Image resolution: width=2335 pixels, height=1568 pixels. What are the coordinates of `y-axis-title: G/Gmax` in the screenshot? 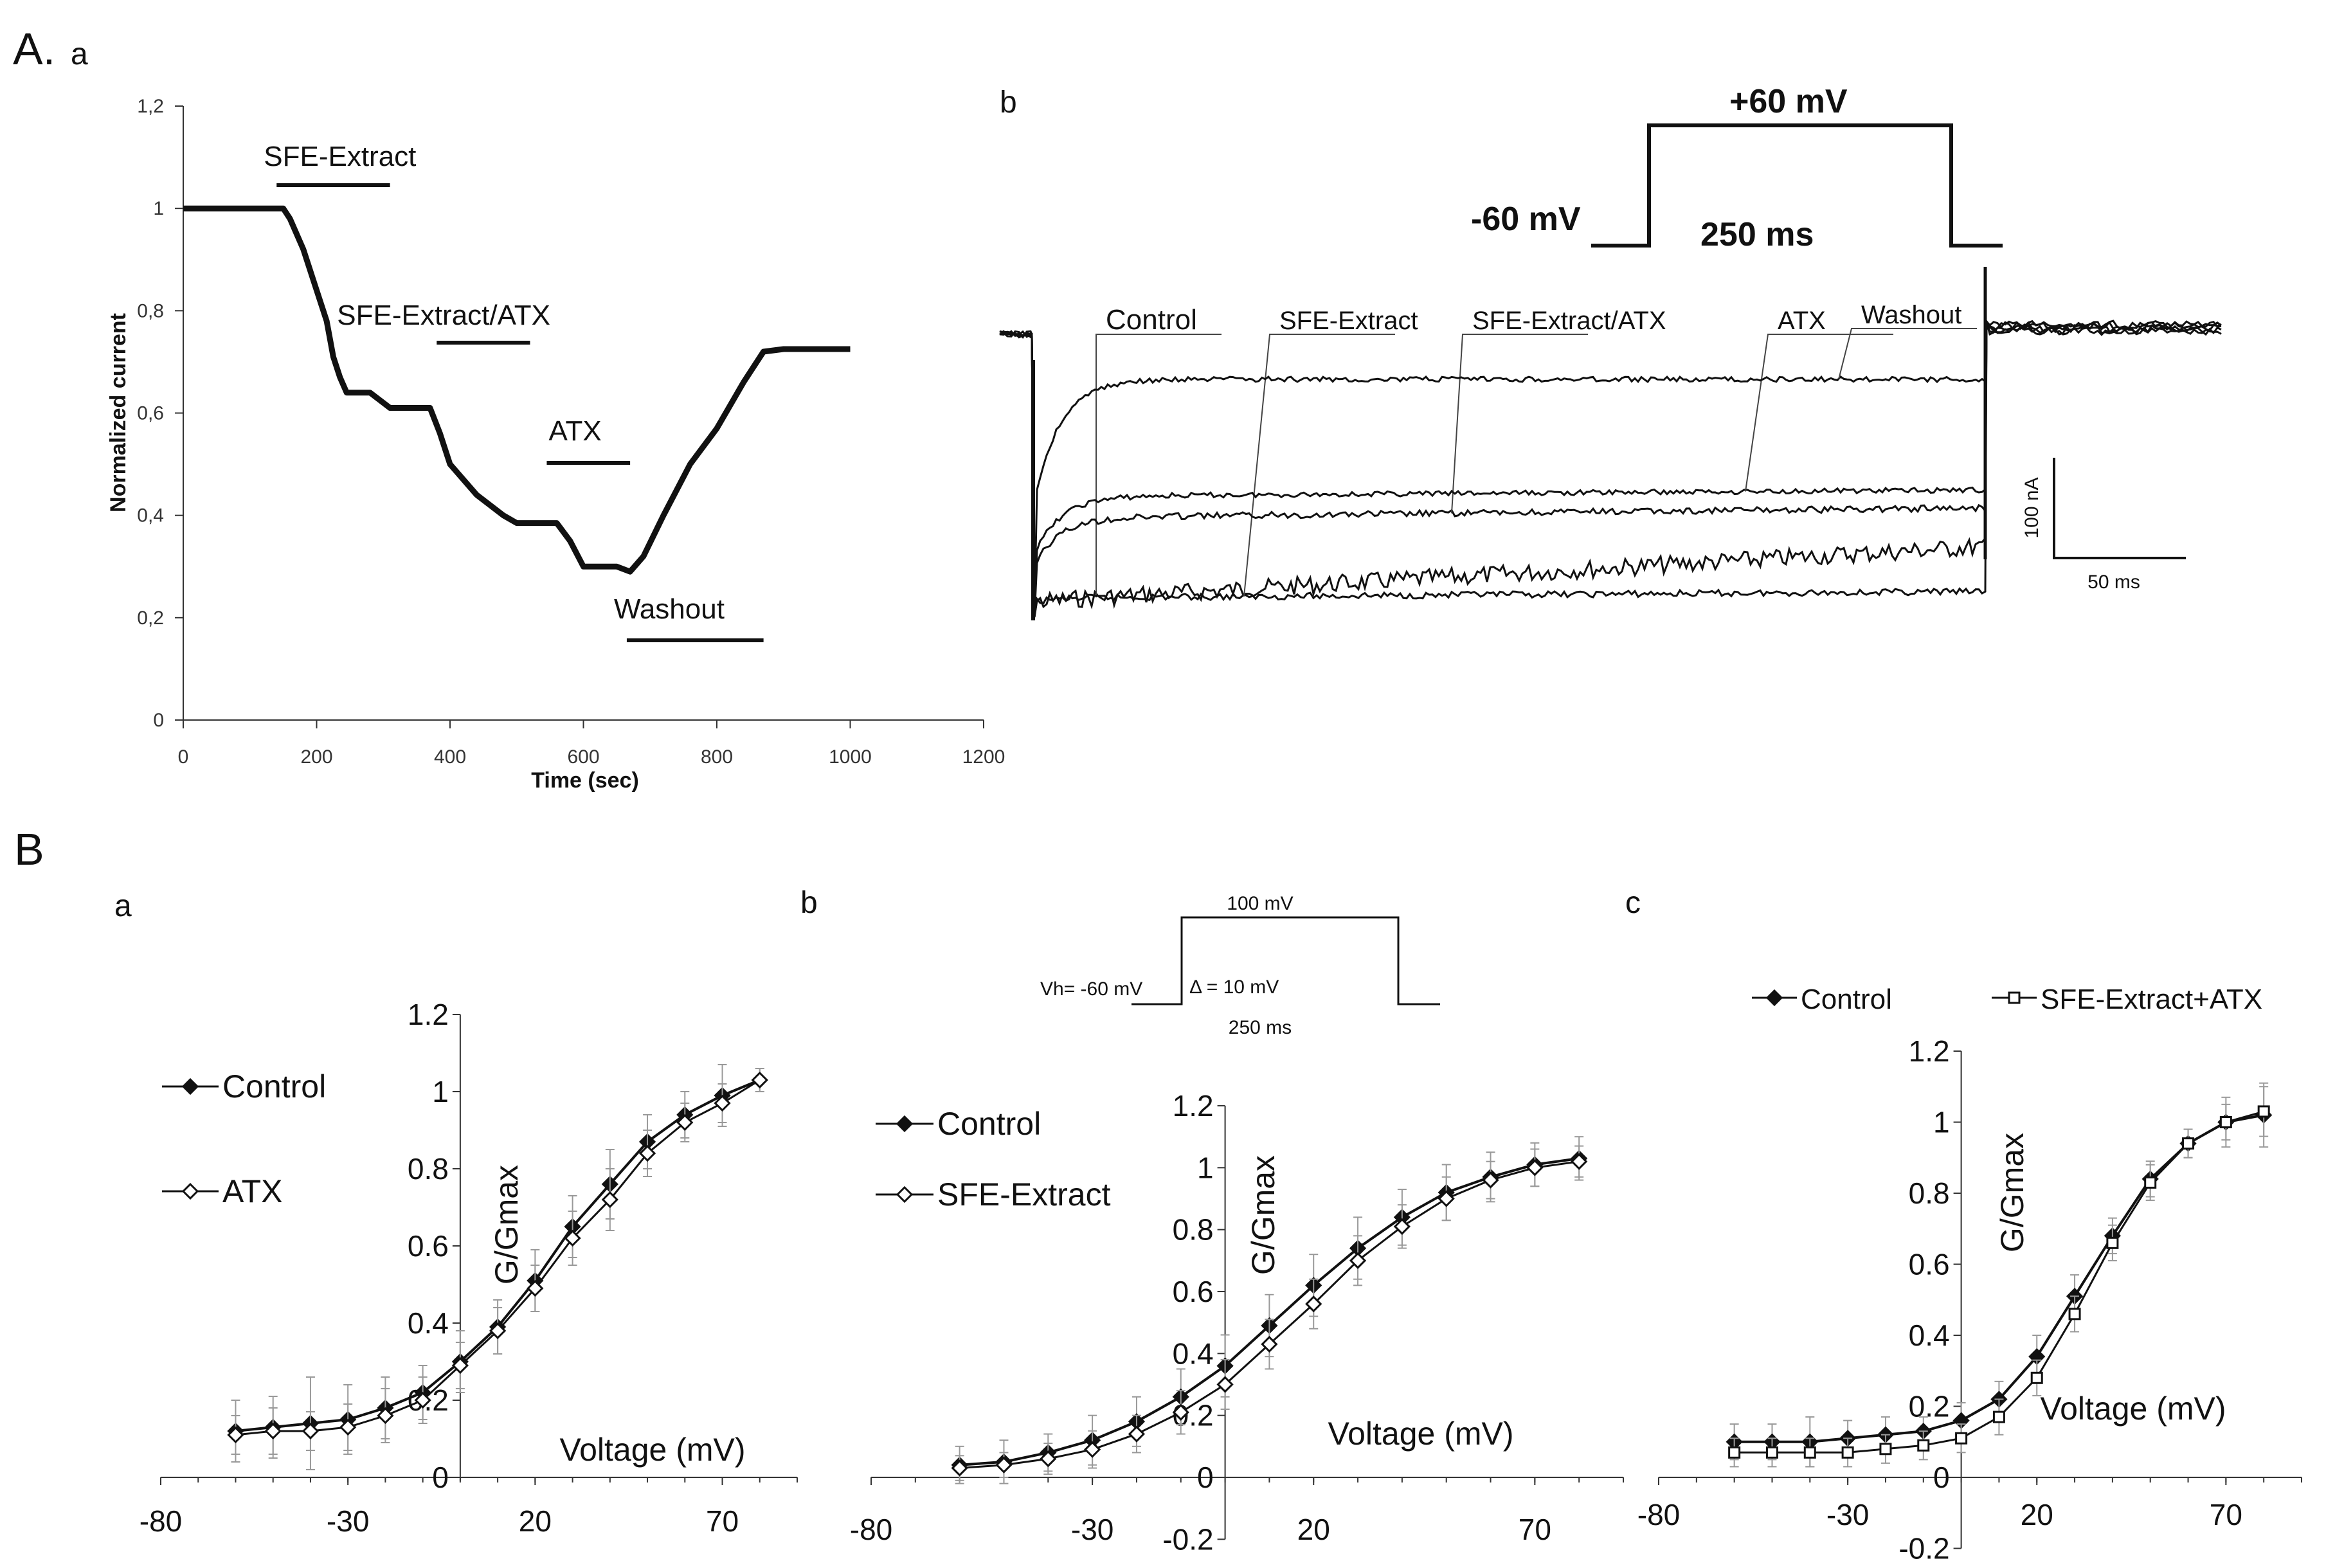 It's located at (507, 1224).